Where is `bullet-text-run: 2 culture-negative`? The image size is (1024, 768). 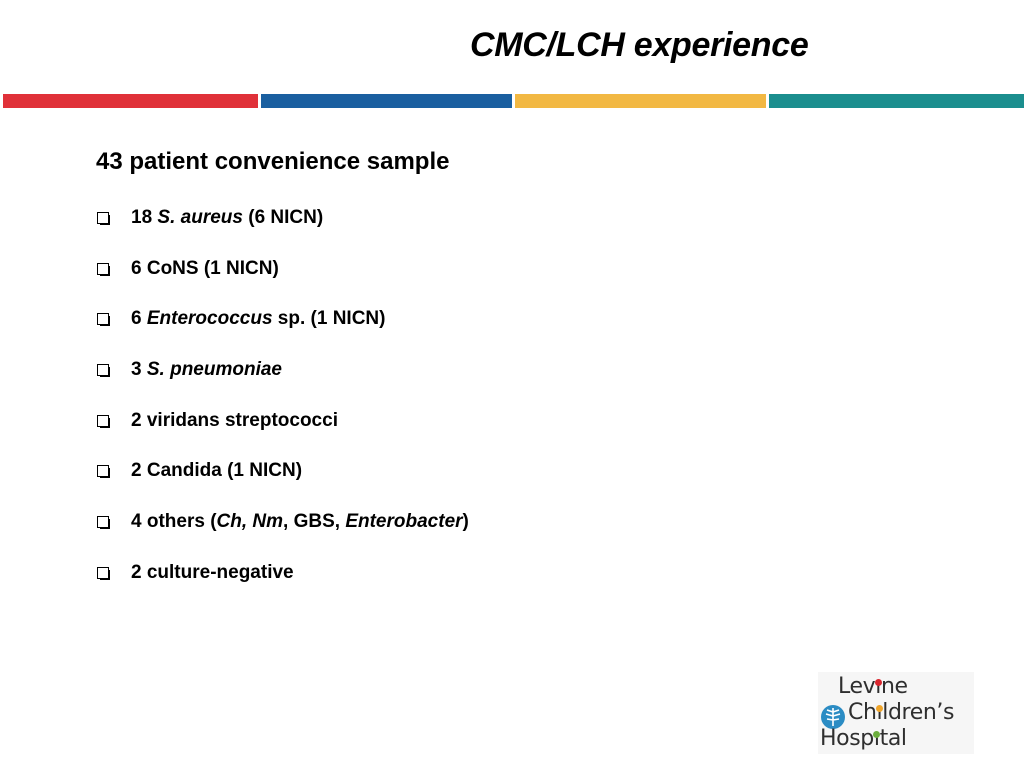 bullet-text-run: 2 culture-negative is located at coordinates (212, 572).